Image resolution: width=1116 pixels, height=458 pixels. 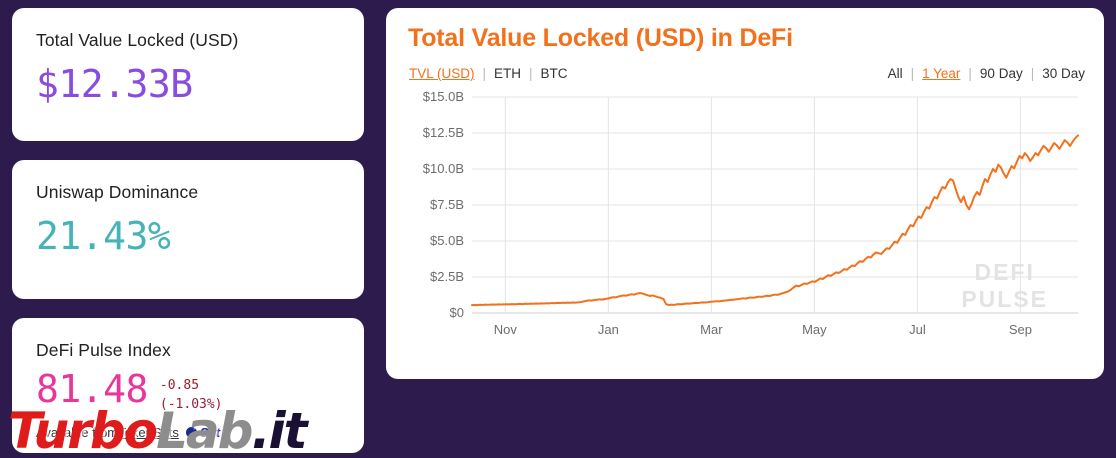 I want to click on x-tick-label: May, so click(x=814, y=329).